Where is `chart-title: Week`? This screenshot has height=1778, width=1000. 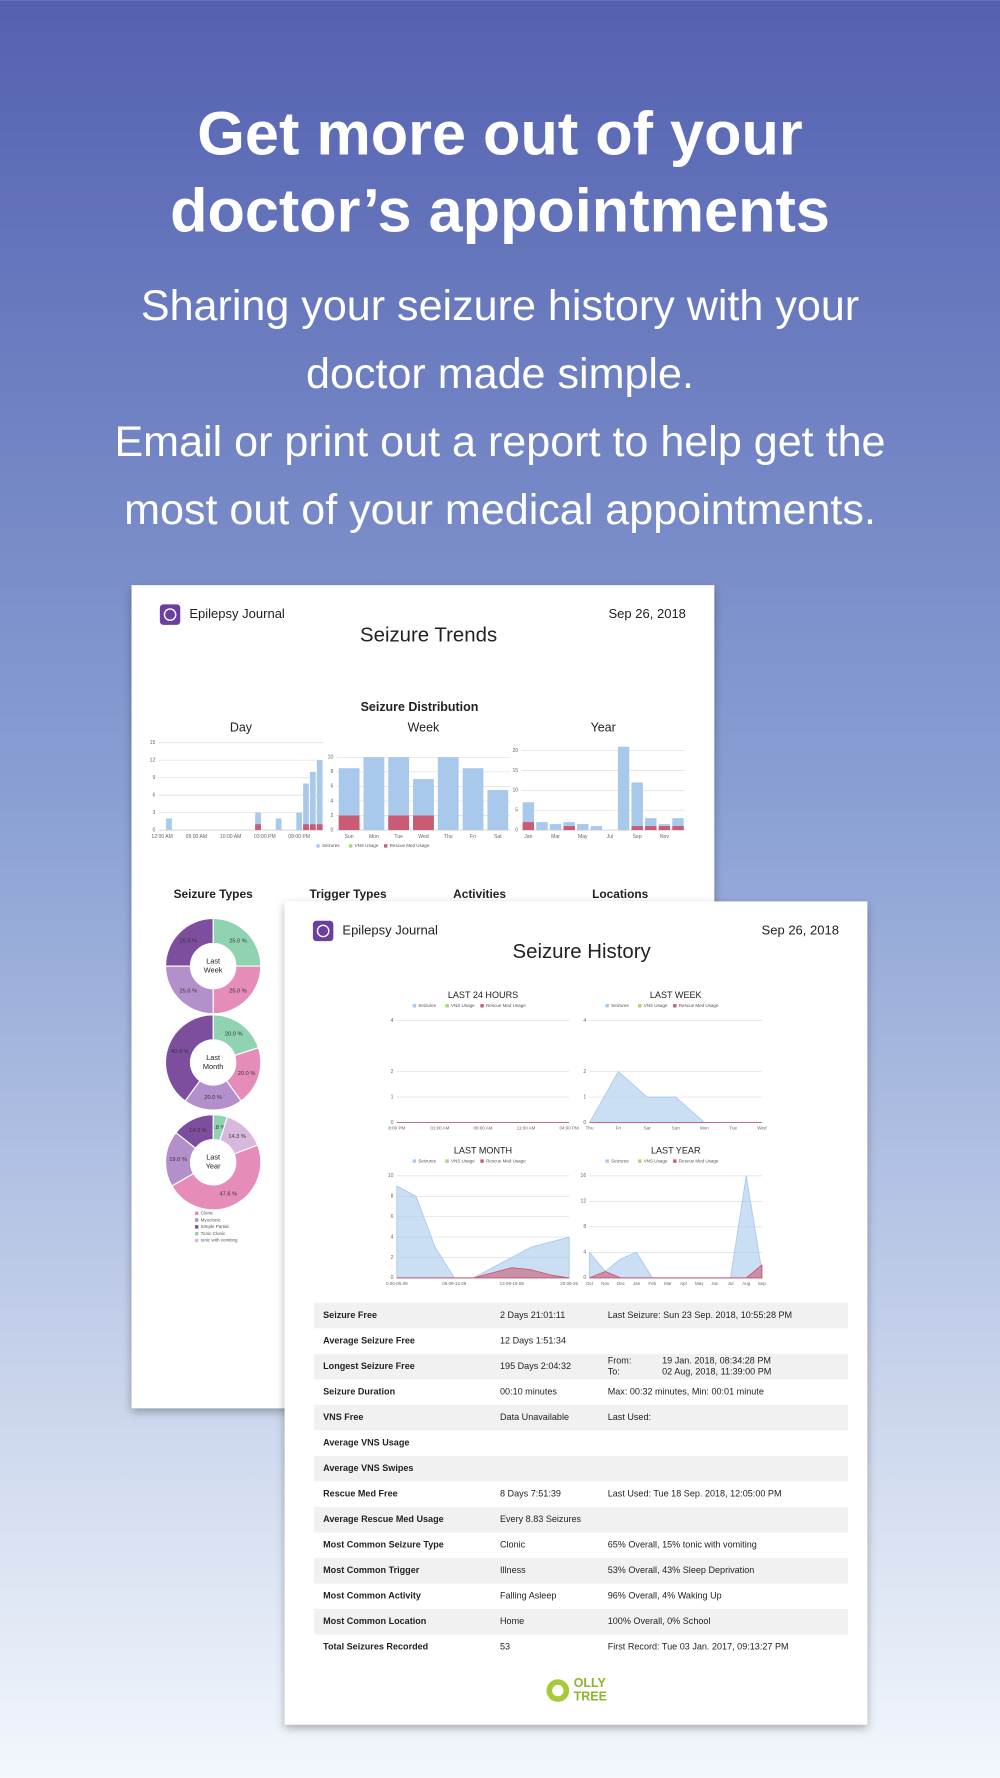 chart-title: Week is located at coordinates (424, 727).